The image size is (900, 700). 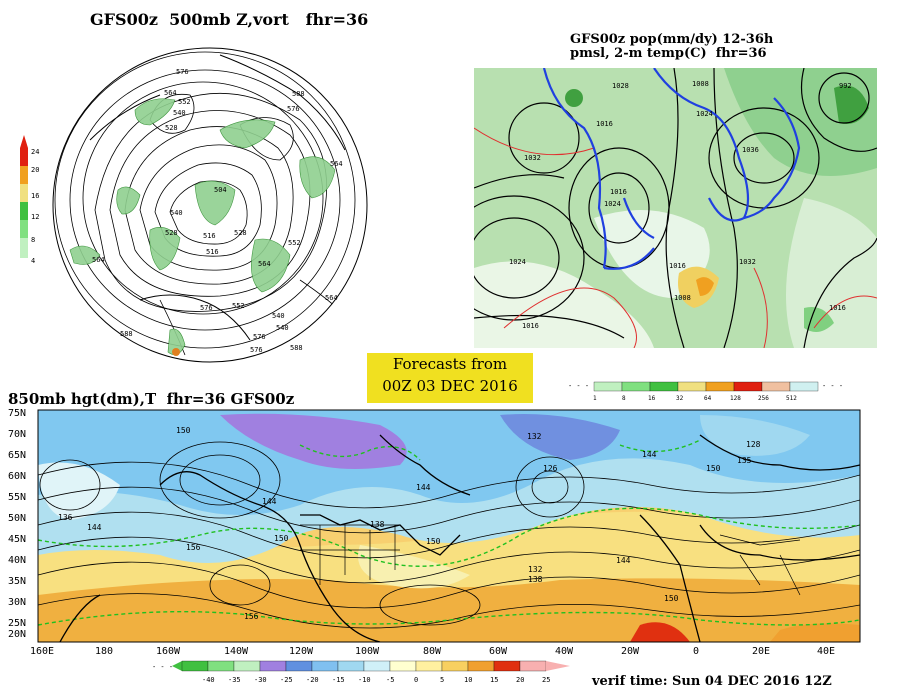 What do you see at coordinates (432, 650) in the screenshot?
I see `lon-label: 80W` at bounding box center [432, 650].